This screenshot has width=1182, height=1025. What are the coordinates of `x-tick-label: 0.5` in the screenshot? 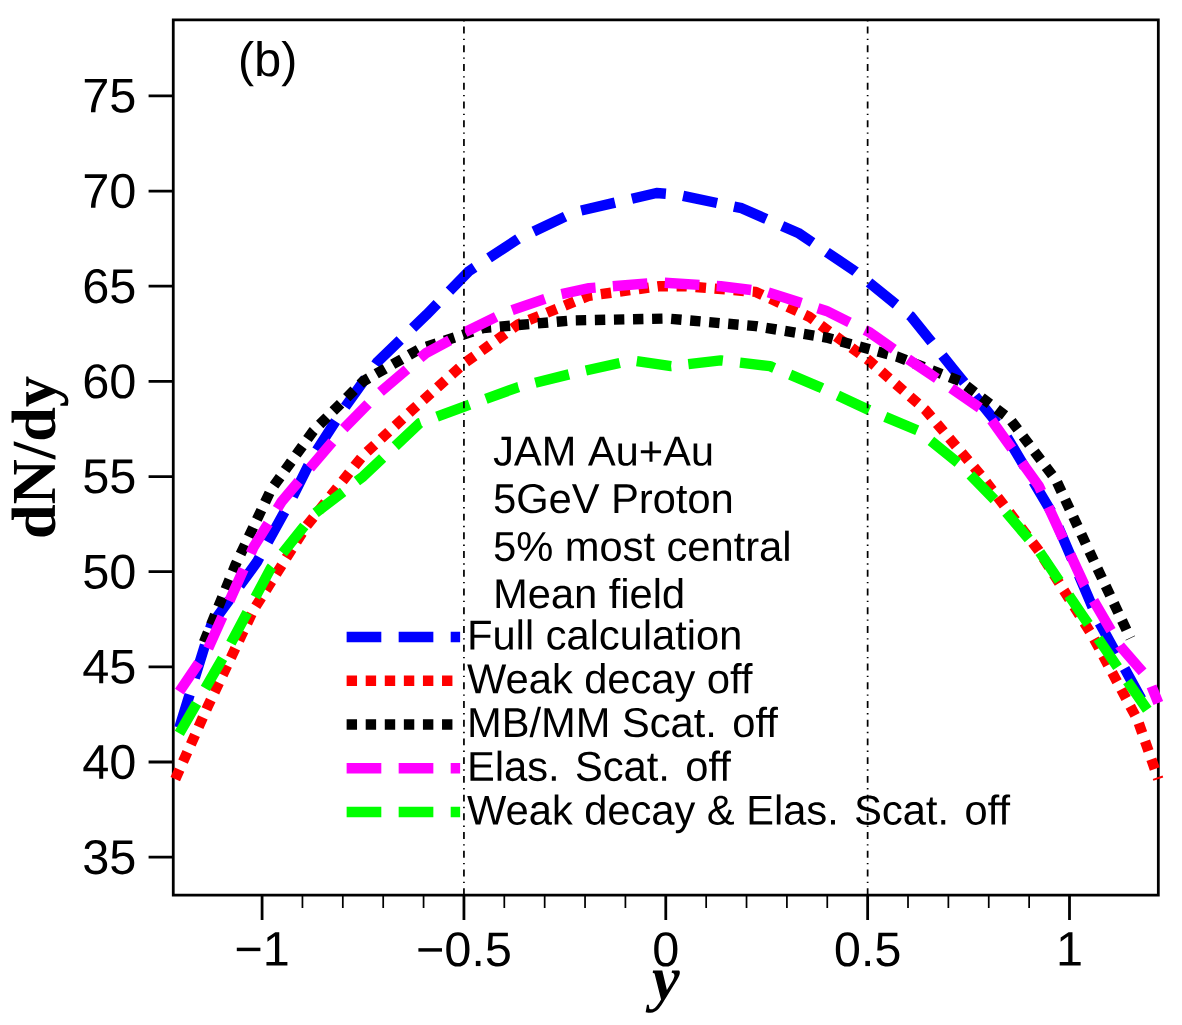 It's located at (867, 949).